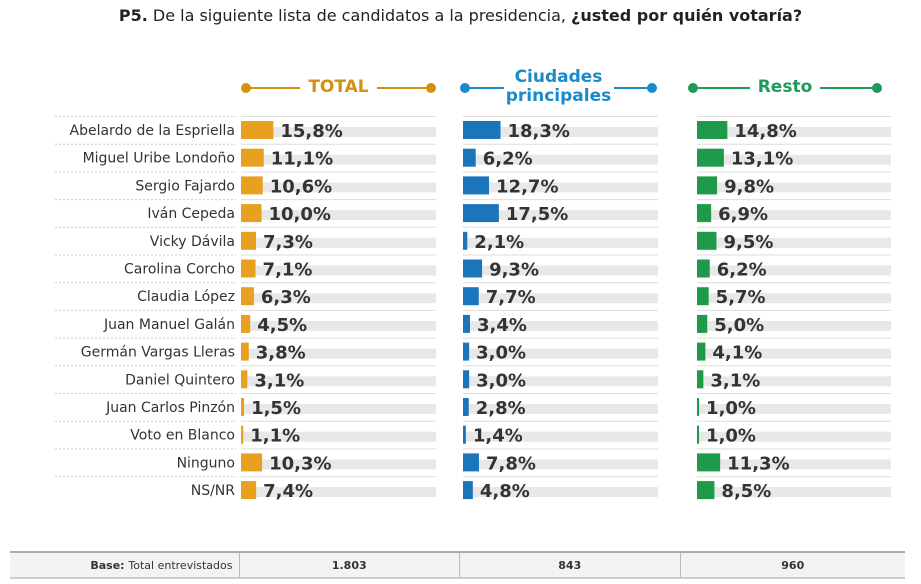  What do you see at coordinates (749, 186) in the screenshot?
I see `data-label: 9,8%` at bounding box center [749, 186].